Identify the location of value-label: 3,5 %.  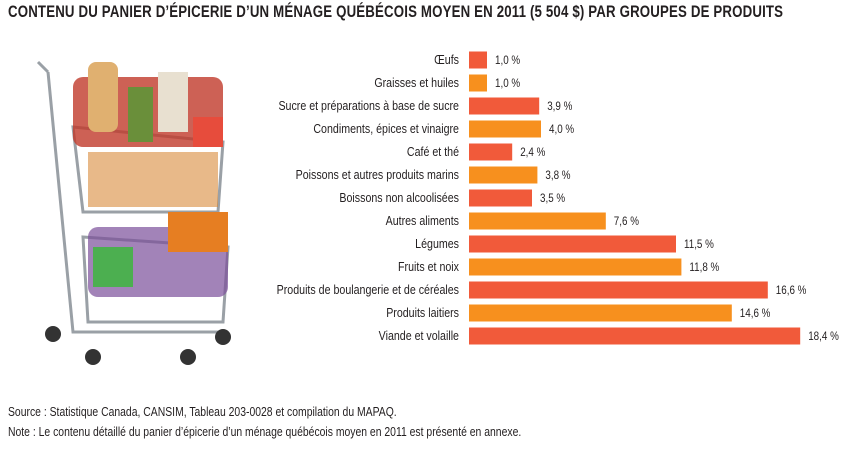
(552, 198).